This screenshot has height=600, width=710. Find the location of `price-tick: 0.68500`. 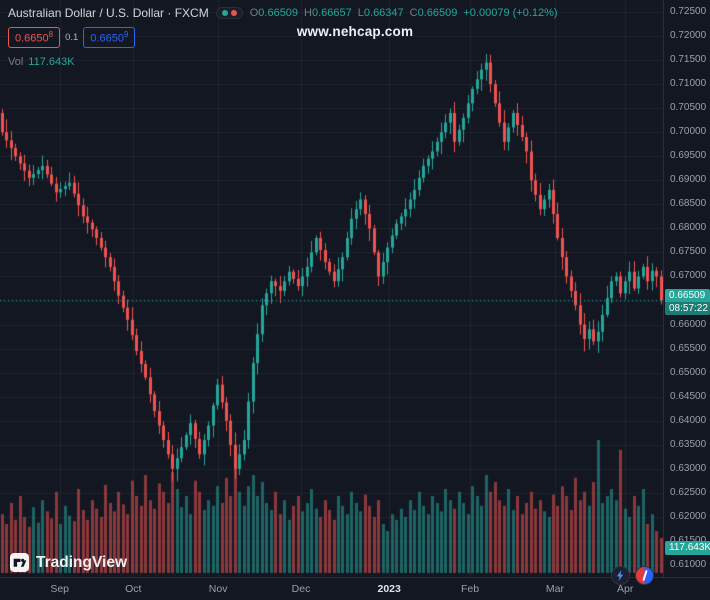

price-tick: 0.68500 is located at coordinates (688, 204).